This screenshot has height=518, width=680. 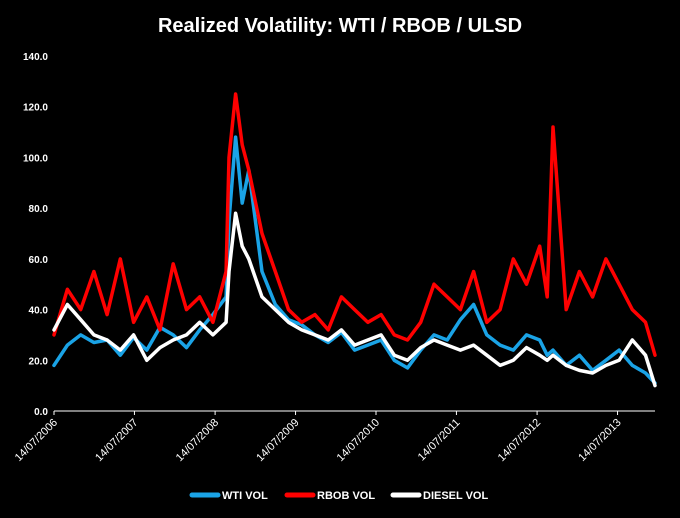 What do you see at coordinates (358, 440) in the screenshot?
I see `x-tick-label: 14/07/2010` at bounding box center [358, 440].